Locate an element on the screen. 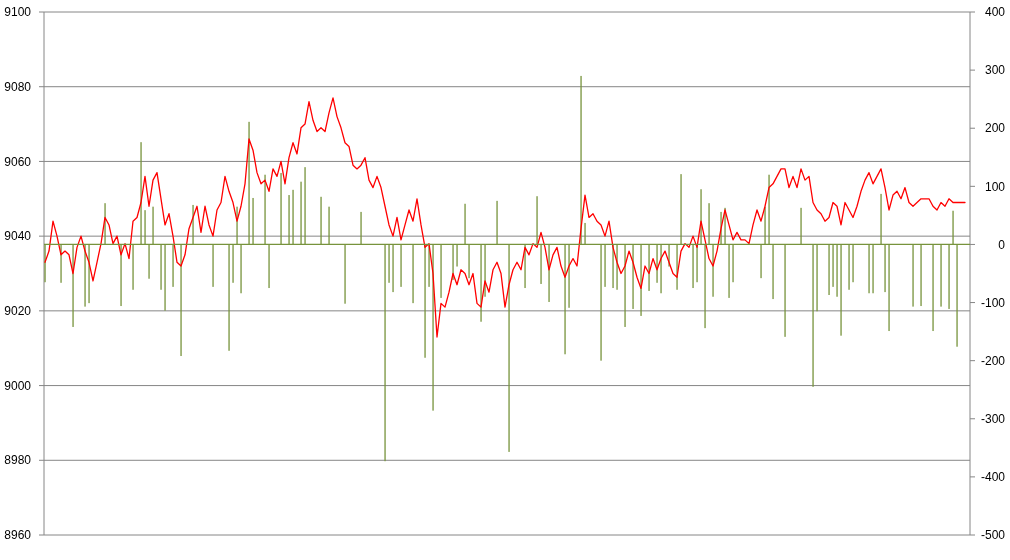  y2-tick-label: -400 is located at coordinates (993, 477).